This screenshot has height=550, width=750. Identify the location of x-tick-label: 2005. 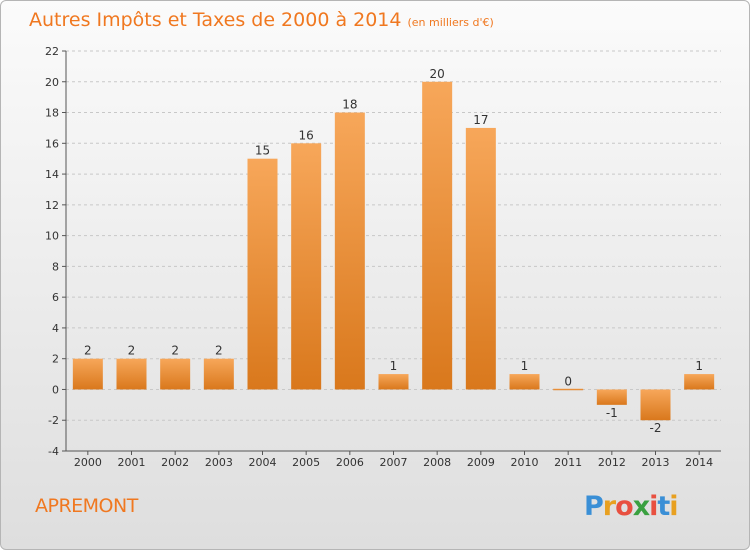
(306, 462).